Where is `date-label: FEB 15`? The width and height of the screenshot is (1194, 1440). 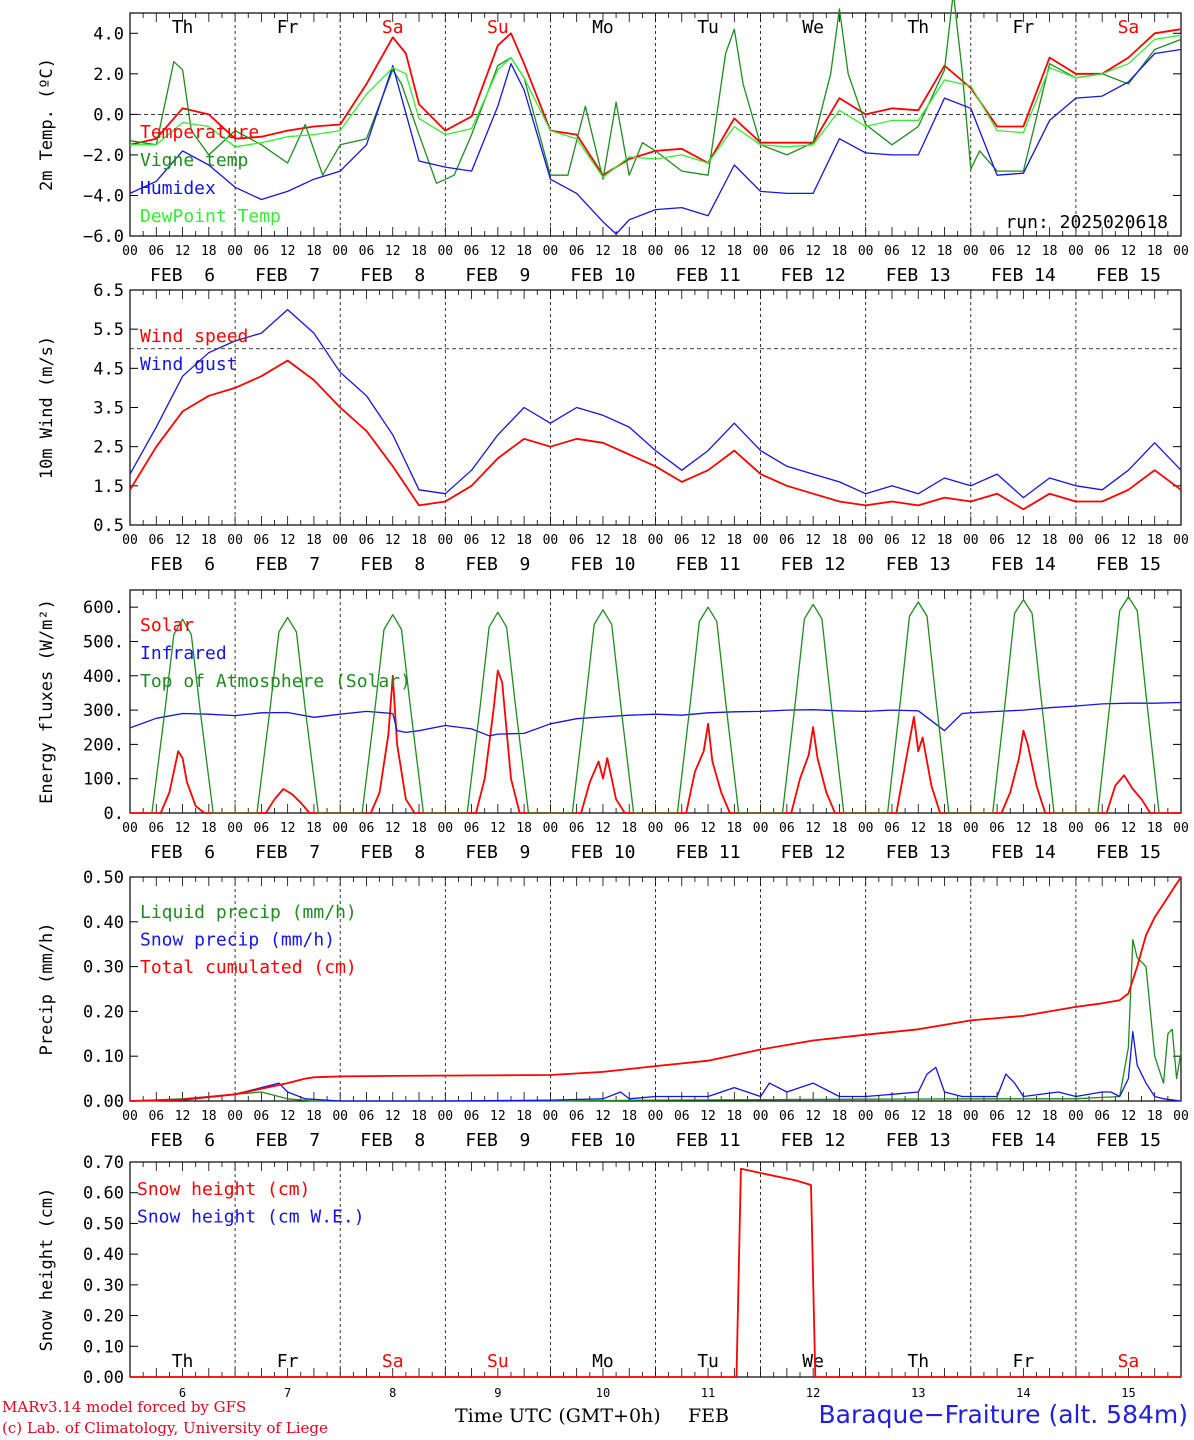 date-label: FEB 15 is located at coordinates (1128, 1140).